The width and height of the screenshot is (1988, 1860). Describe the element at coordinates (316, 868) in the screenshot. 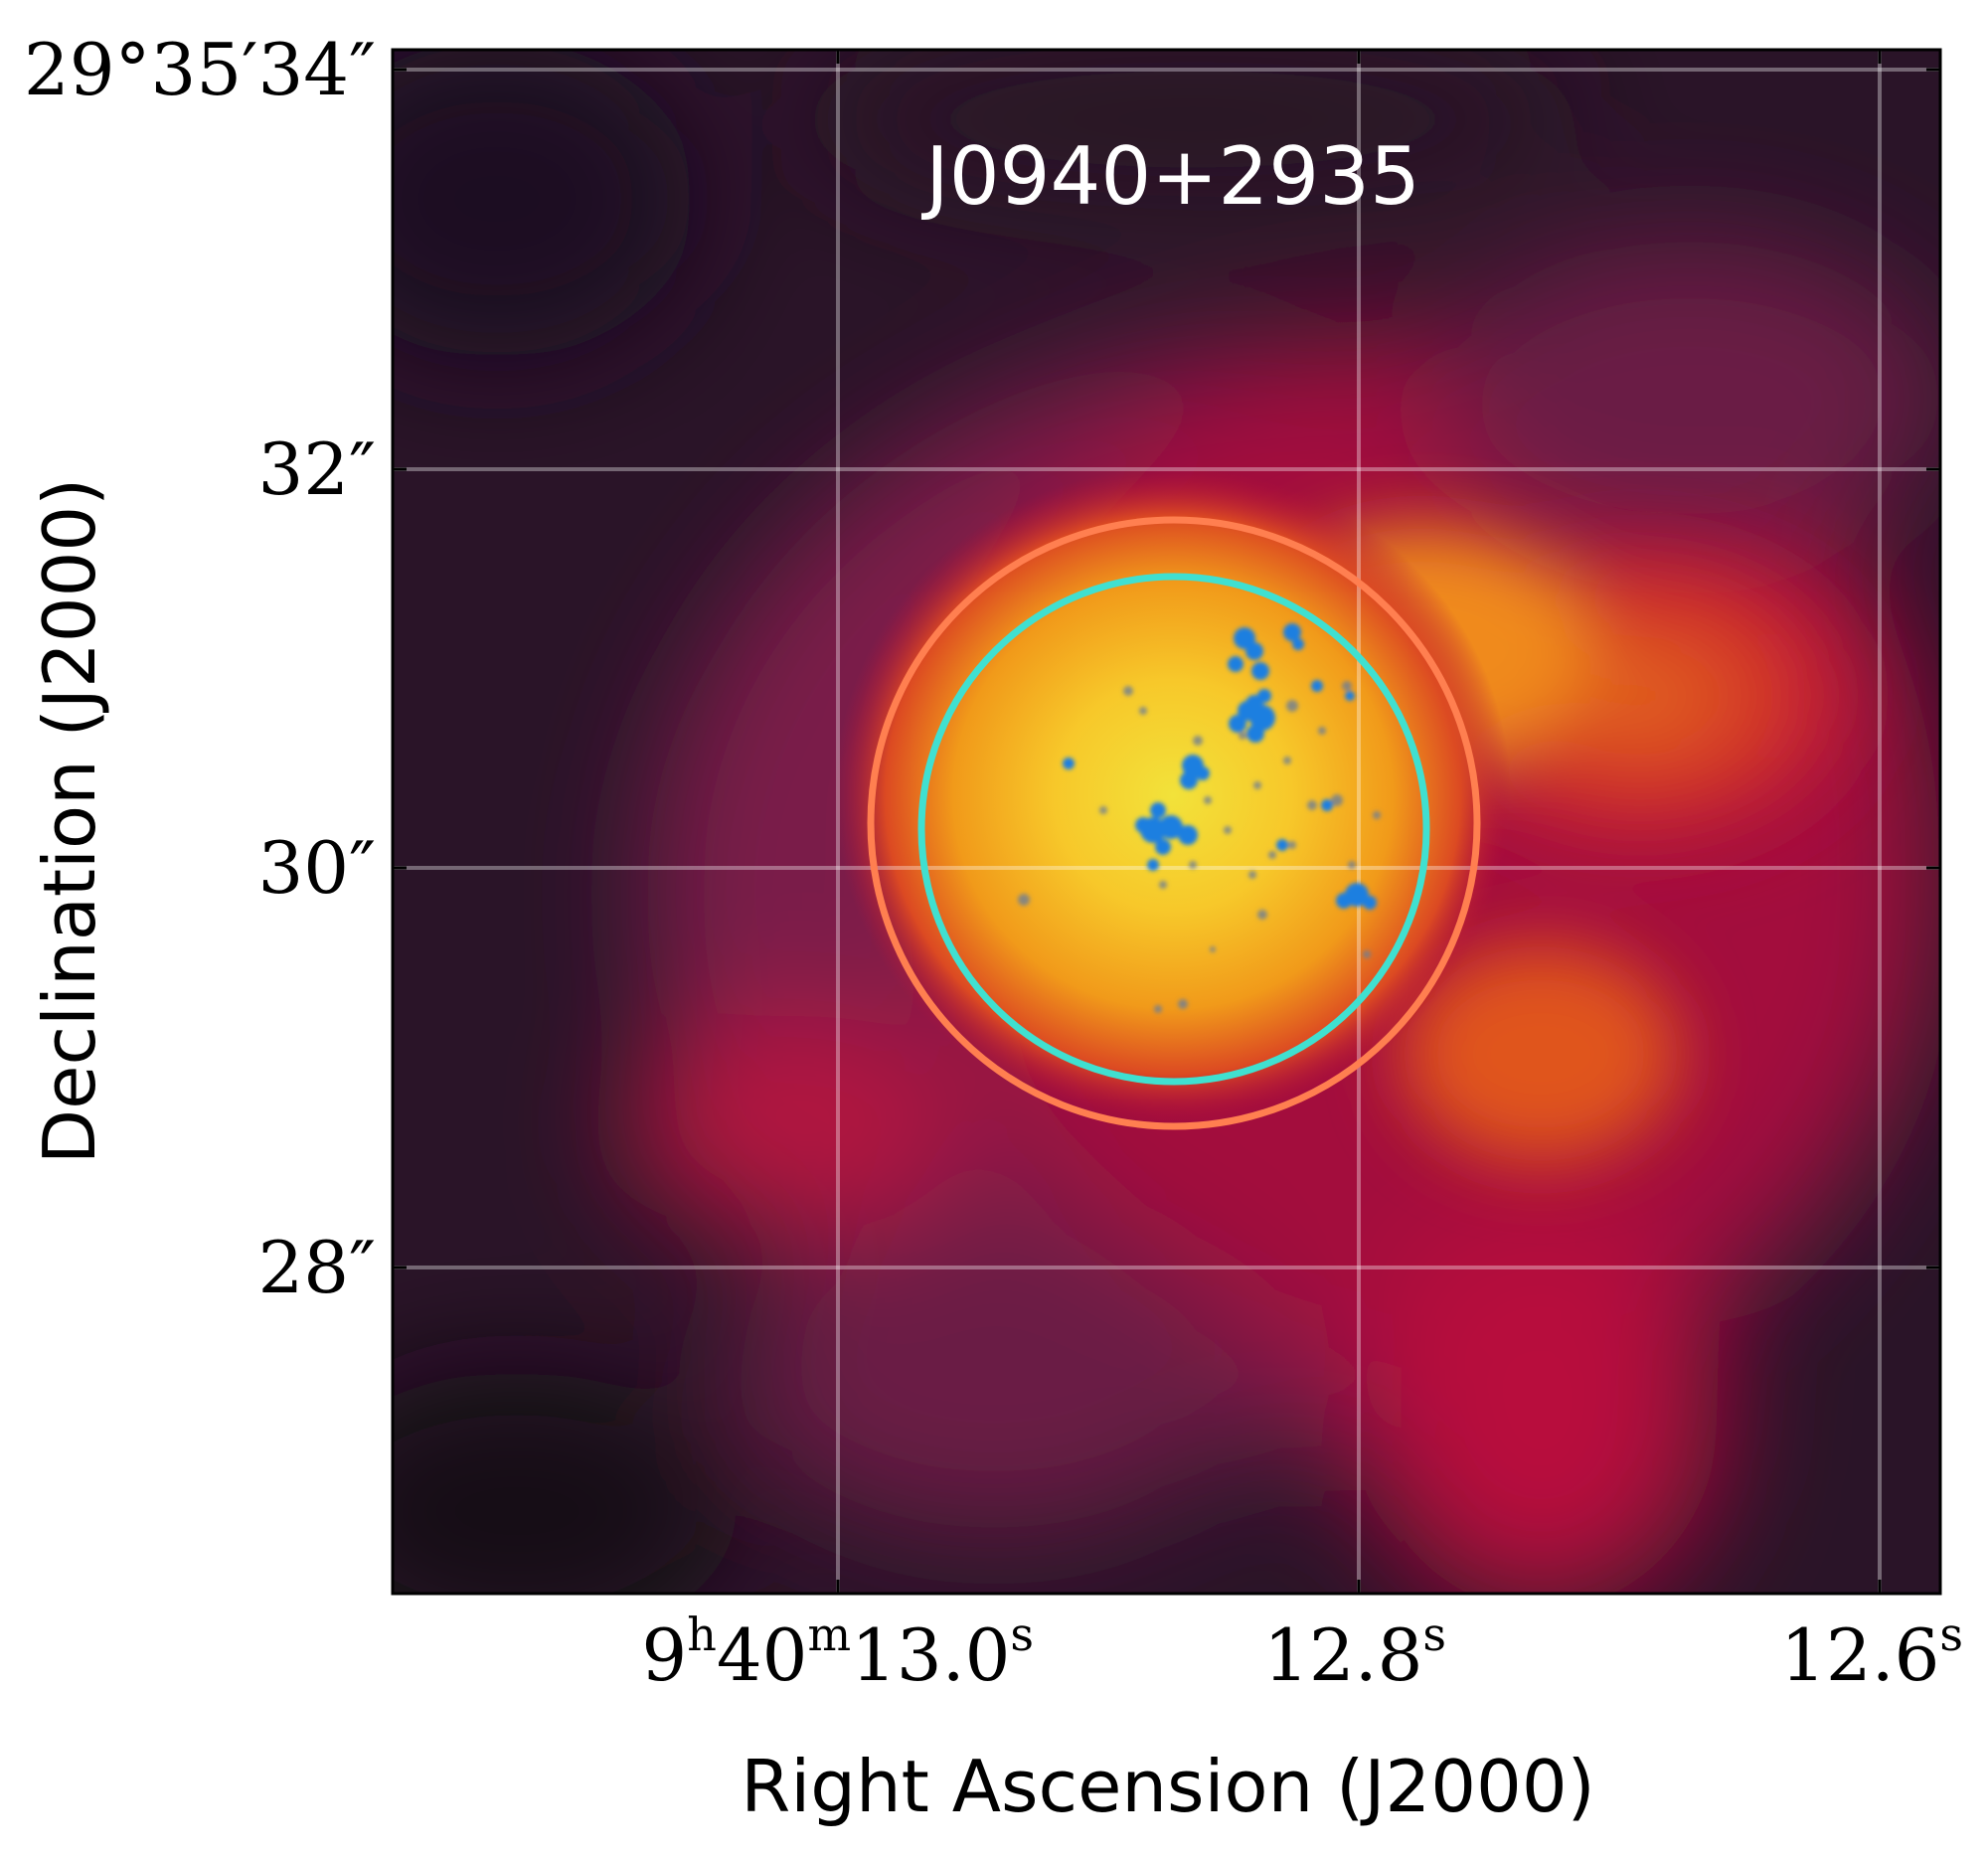

I see `y-tick-label-30: 30″` at that location.